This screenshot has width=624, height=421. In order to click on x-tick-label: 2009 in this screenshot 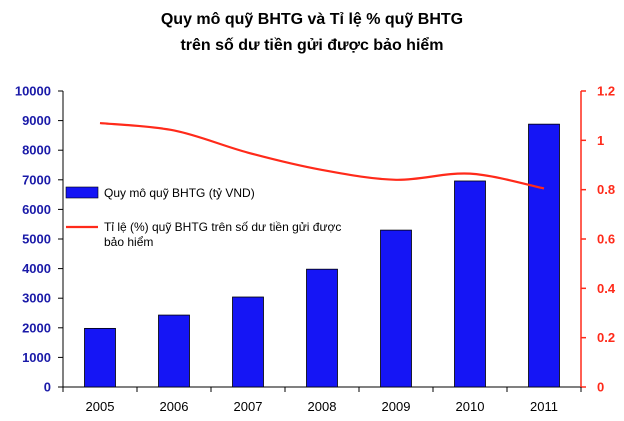, I will do `click(396, 406)`.